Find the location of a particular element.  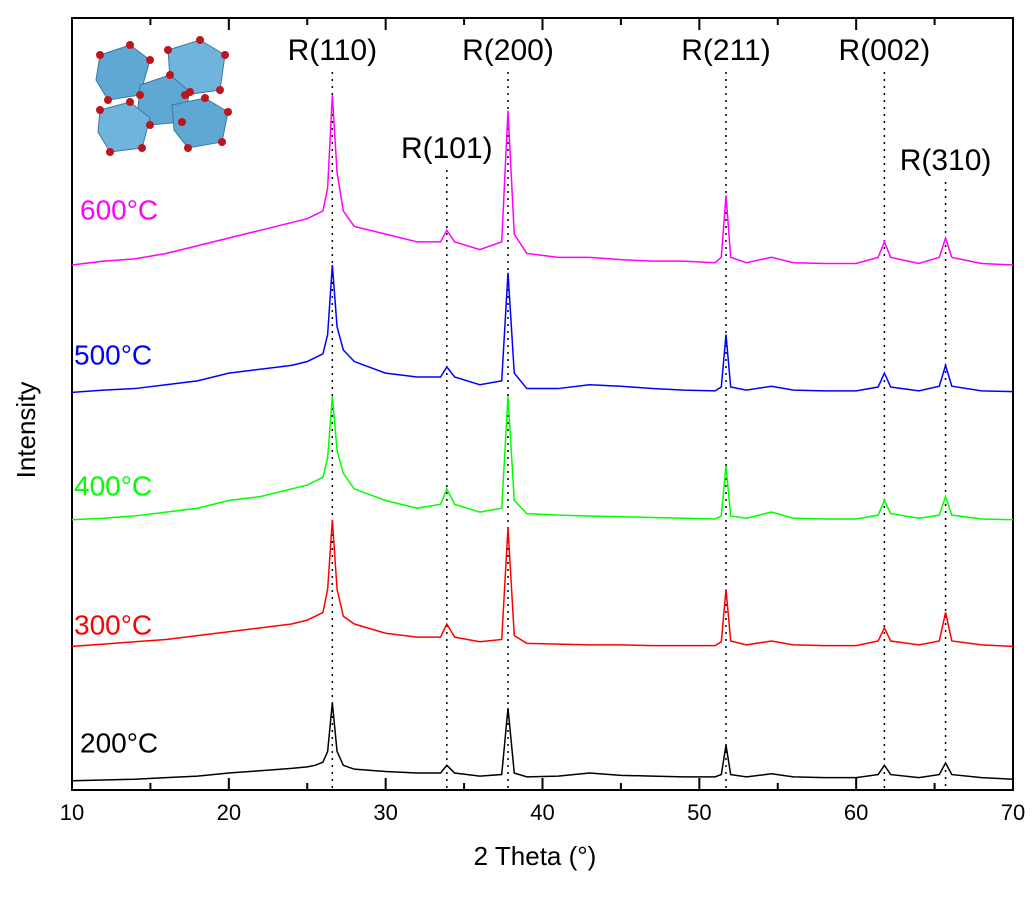

x-tick-label: 70 is located at coordinates (1013, 812).